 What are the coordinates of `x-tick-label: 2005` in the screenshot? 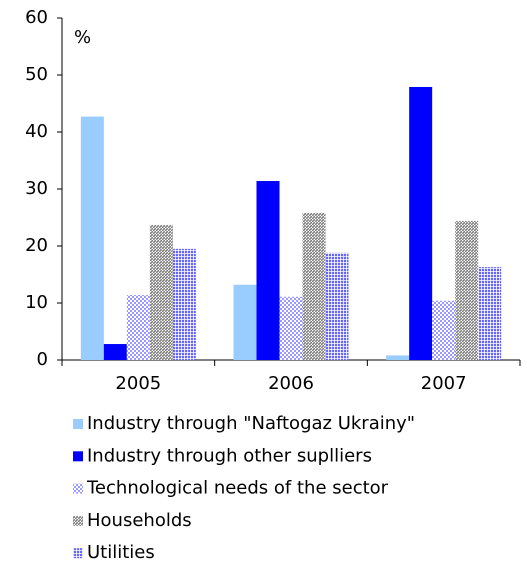 It's located at (138, 383).